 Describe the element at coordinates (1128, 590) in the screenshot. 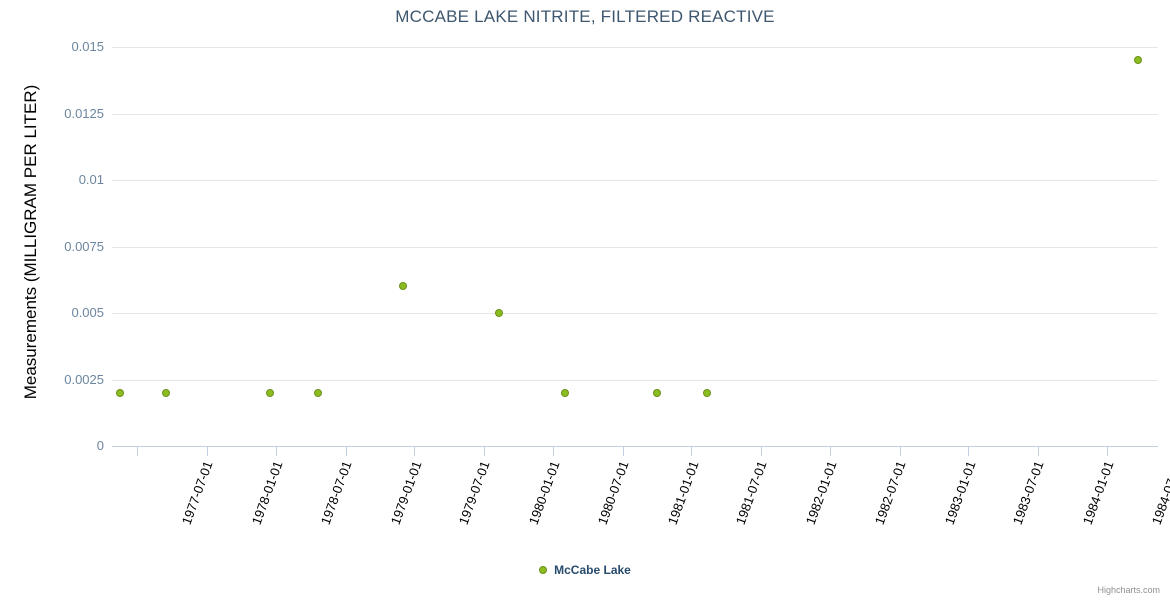

I see `highcharts-credits: Highcharts.com` at that location.